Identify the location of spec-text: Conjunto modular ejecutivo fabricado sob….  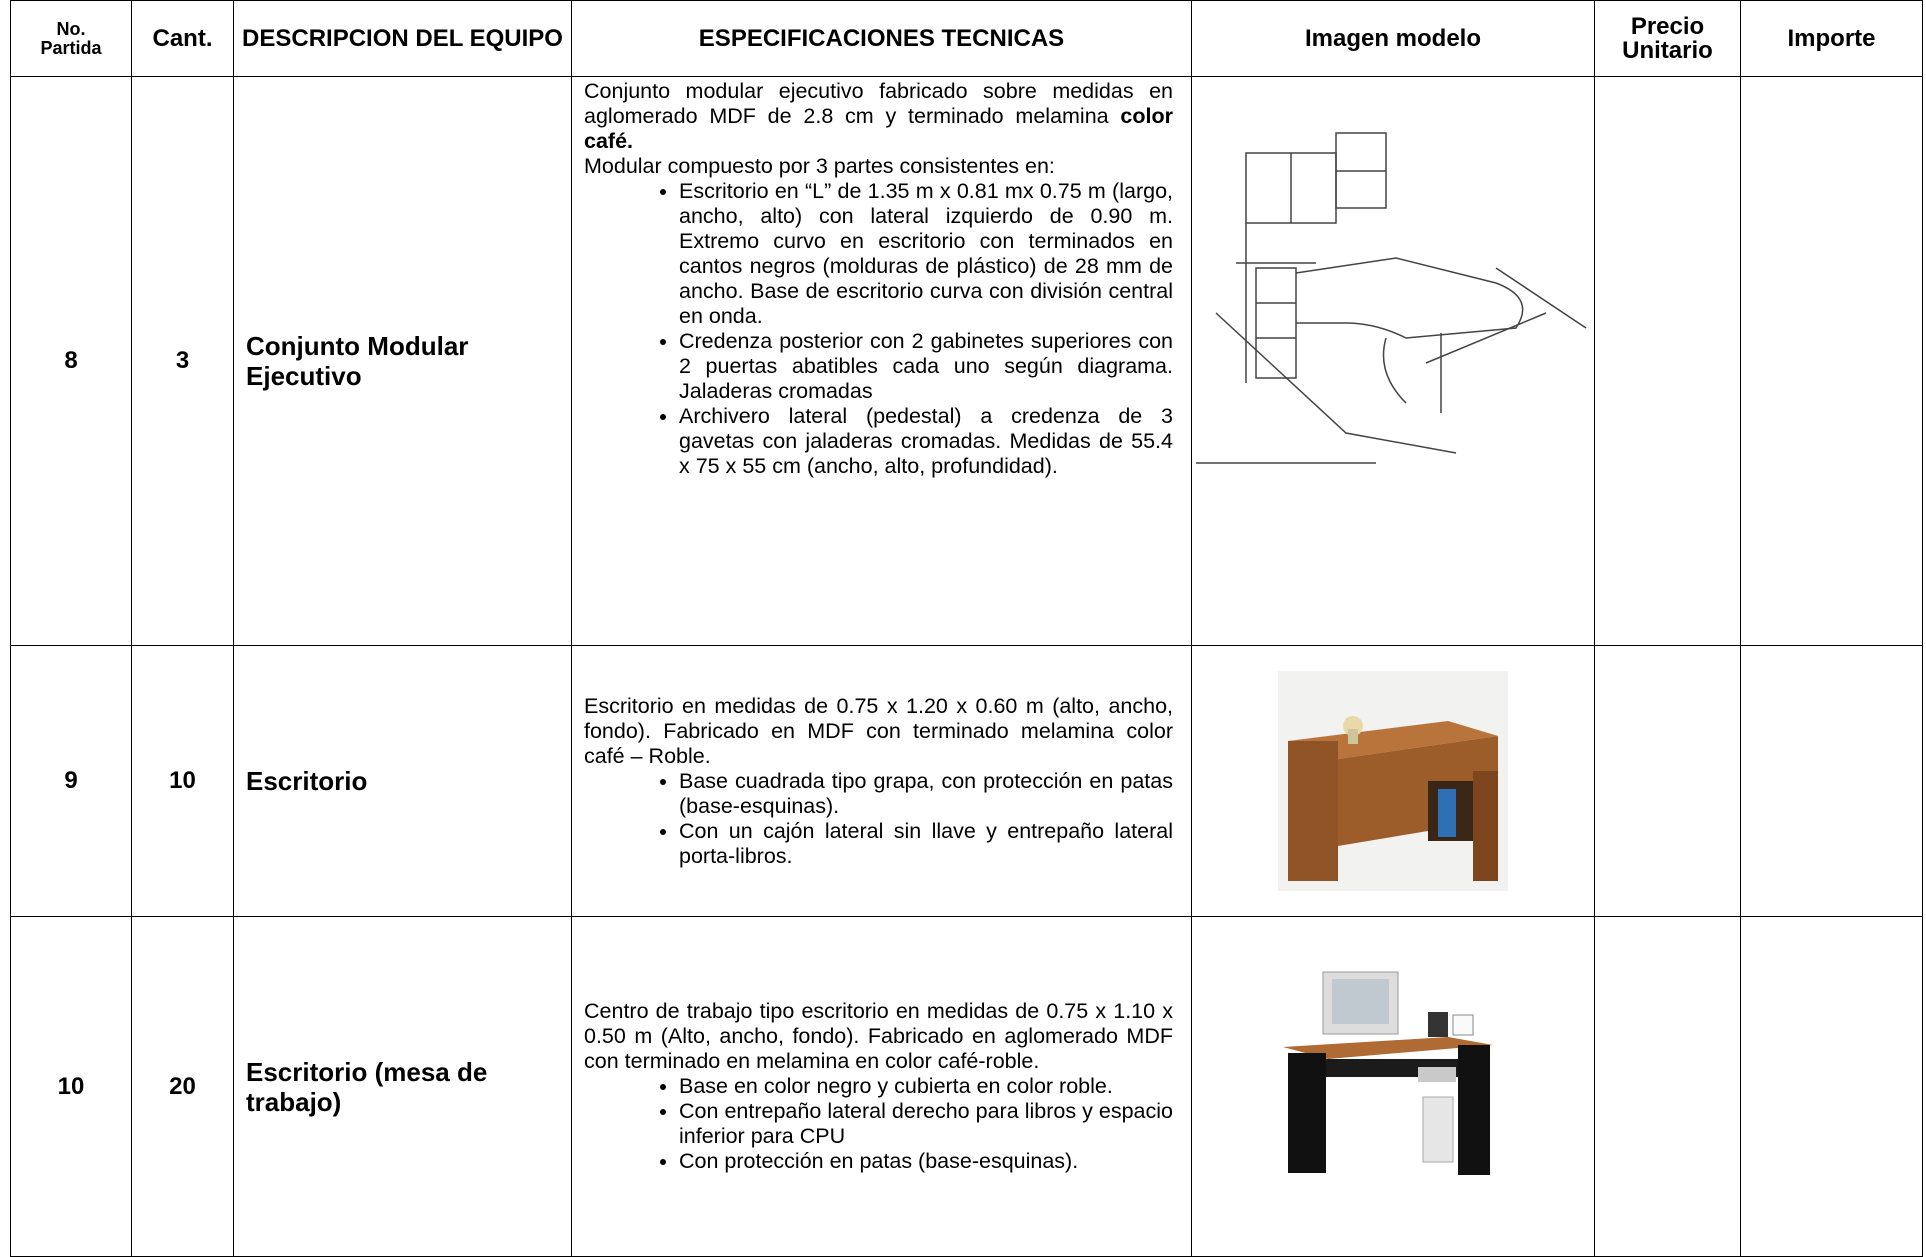
(878, 103).